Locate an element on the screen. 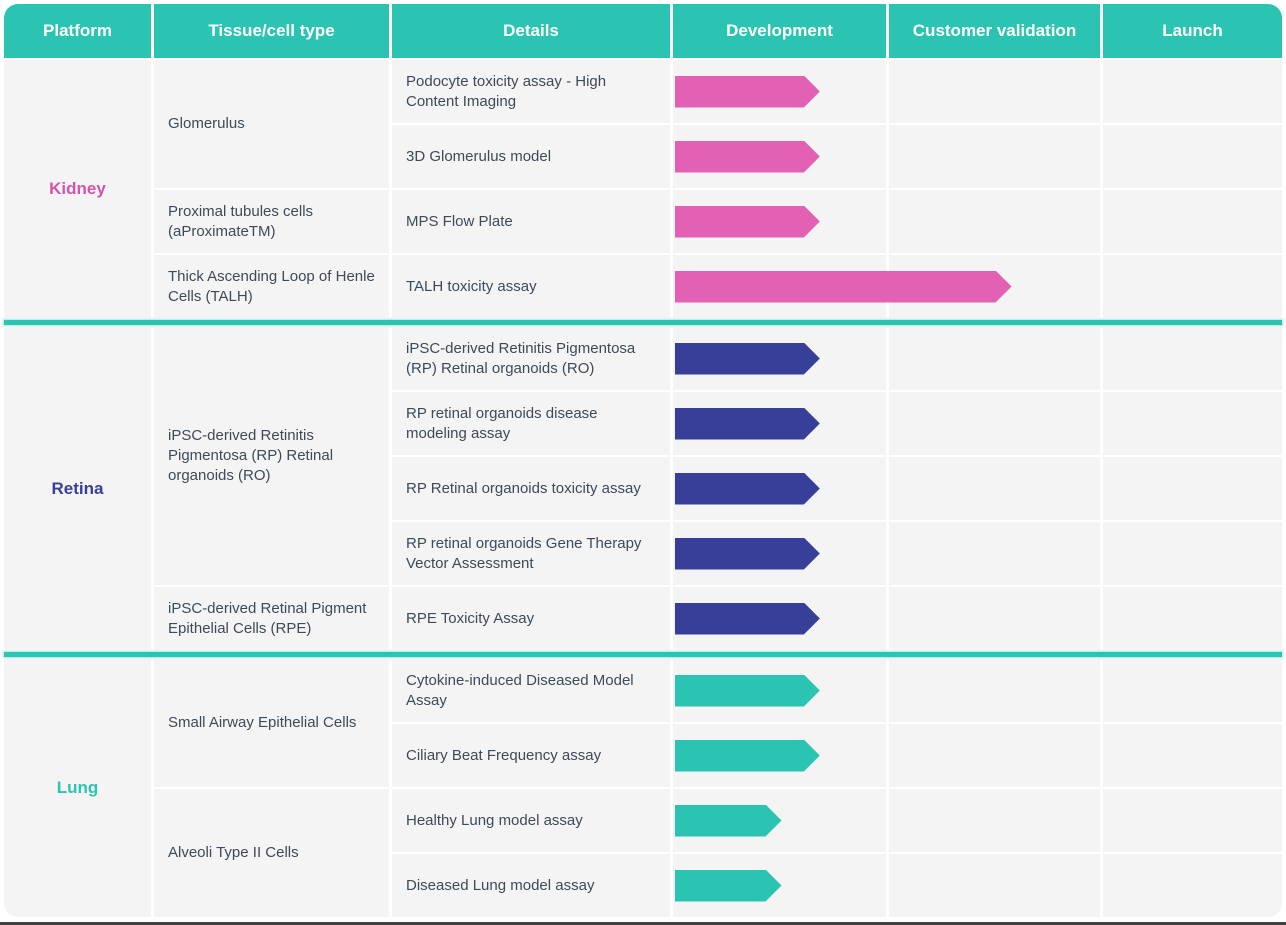 This screenshot has width=1286, height=925. col-header-development: Development is located at coordinates (779, 31).